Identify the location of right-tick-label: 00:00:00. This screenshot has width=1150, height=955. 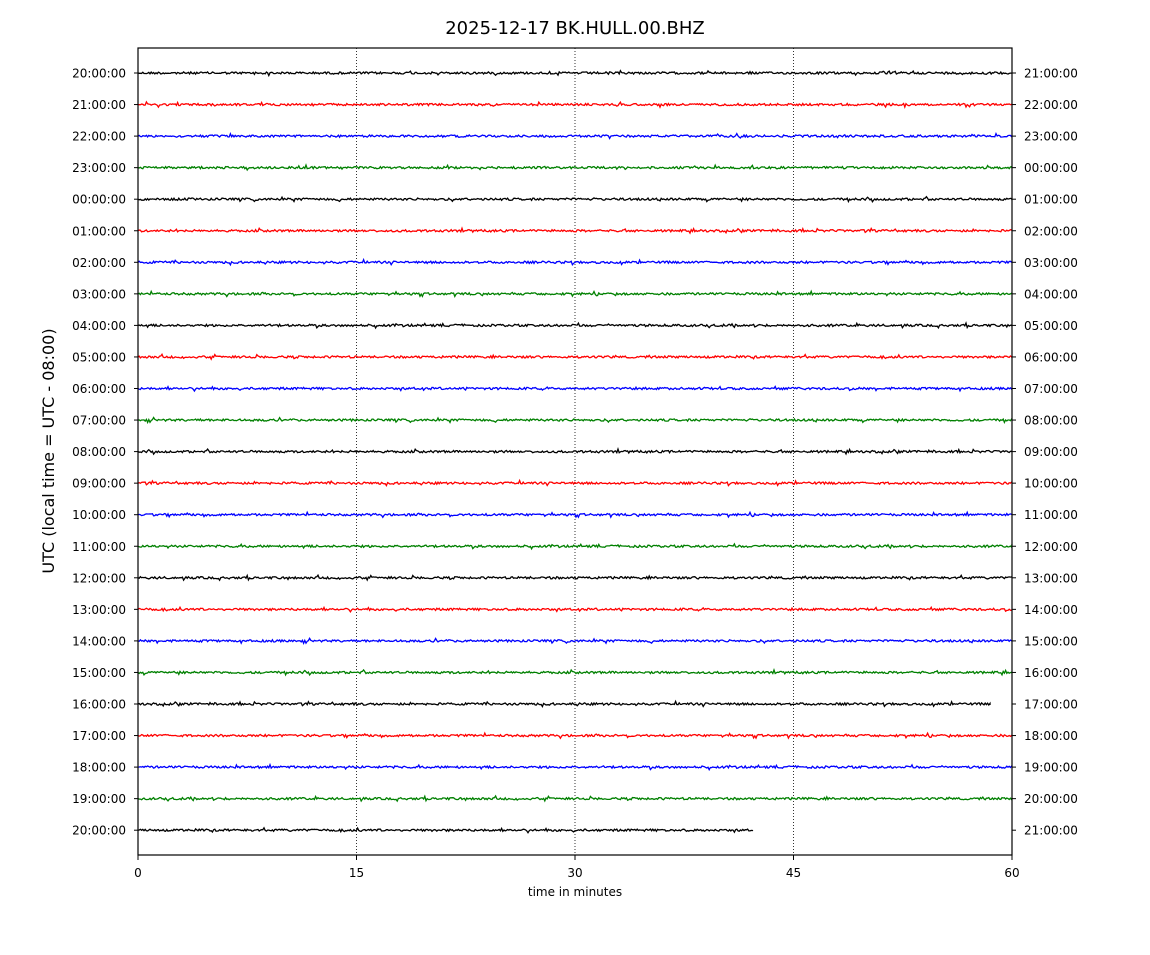
(1051, 168).